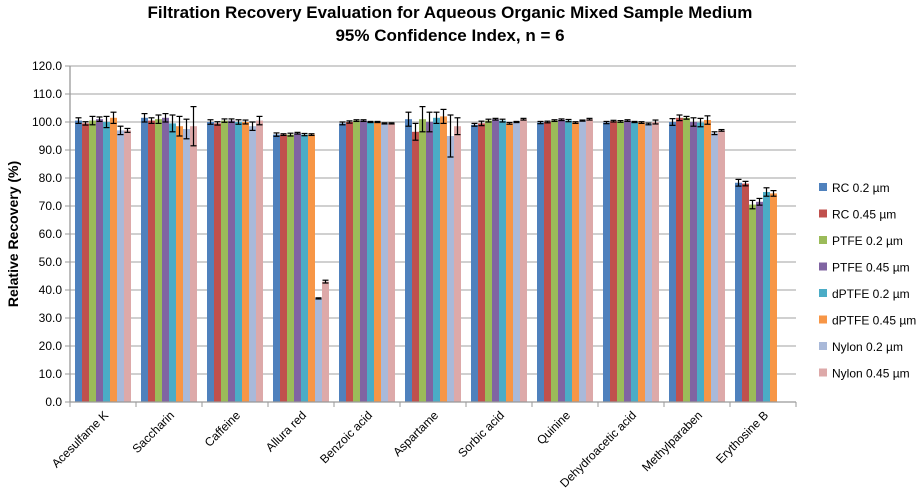  Describe the element at coordinates (672, 441) in the screenshot. I see `x-tick-label: Methylparaben` at that location.